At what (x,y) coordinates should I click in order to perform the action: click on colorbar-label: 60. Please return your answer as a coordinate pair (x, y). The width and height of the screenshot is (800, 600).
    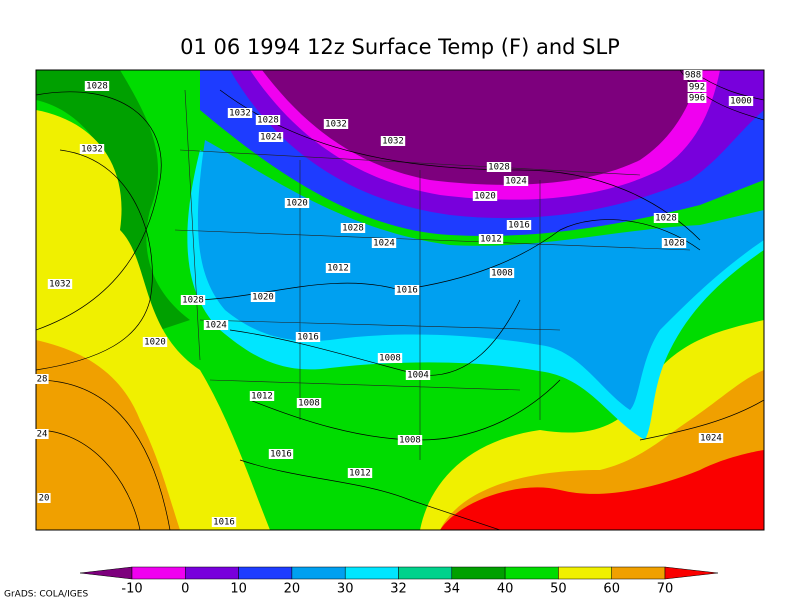
    Looking at the image, I should click on (611, 589).